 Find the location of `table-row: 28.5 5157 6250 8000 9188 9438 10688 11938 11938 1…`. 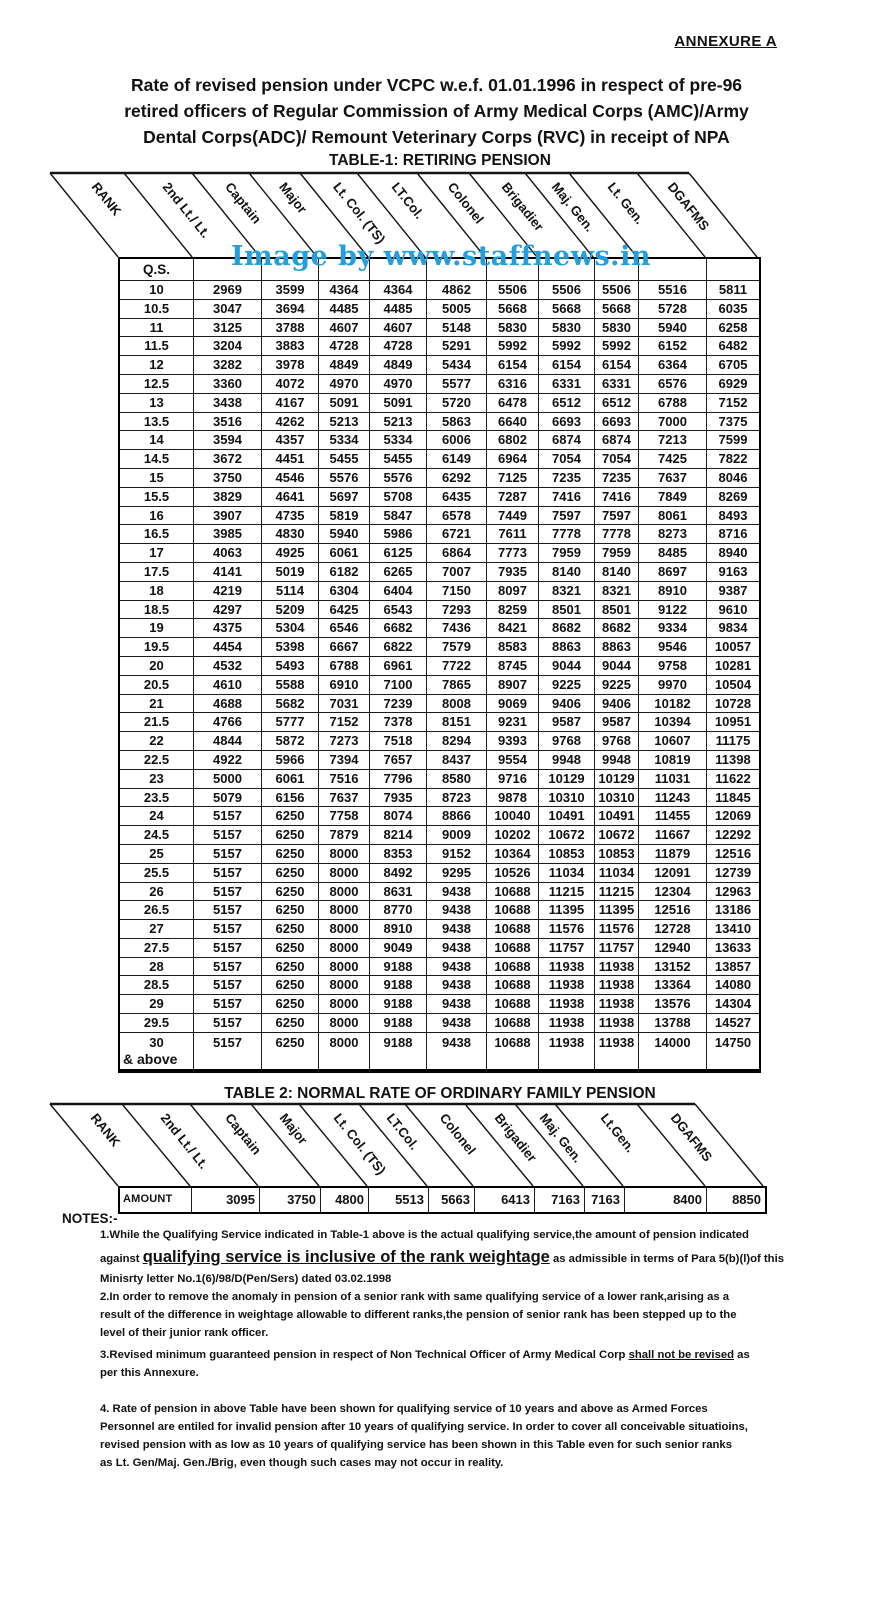

table-row: 28.5 5157 6250 8000 9188 9438 10688 11938 11938 1… is located at coordinates (439, 986).